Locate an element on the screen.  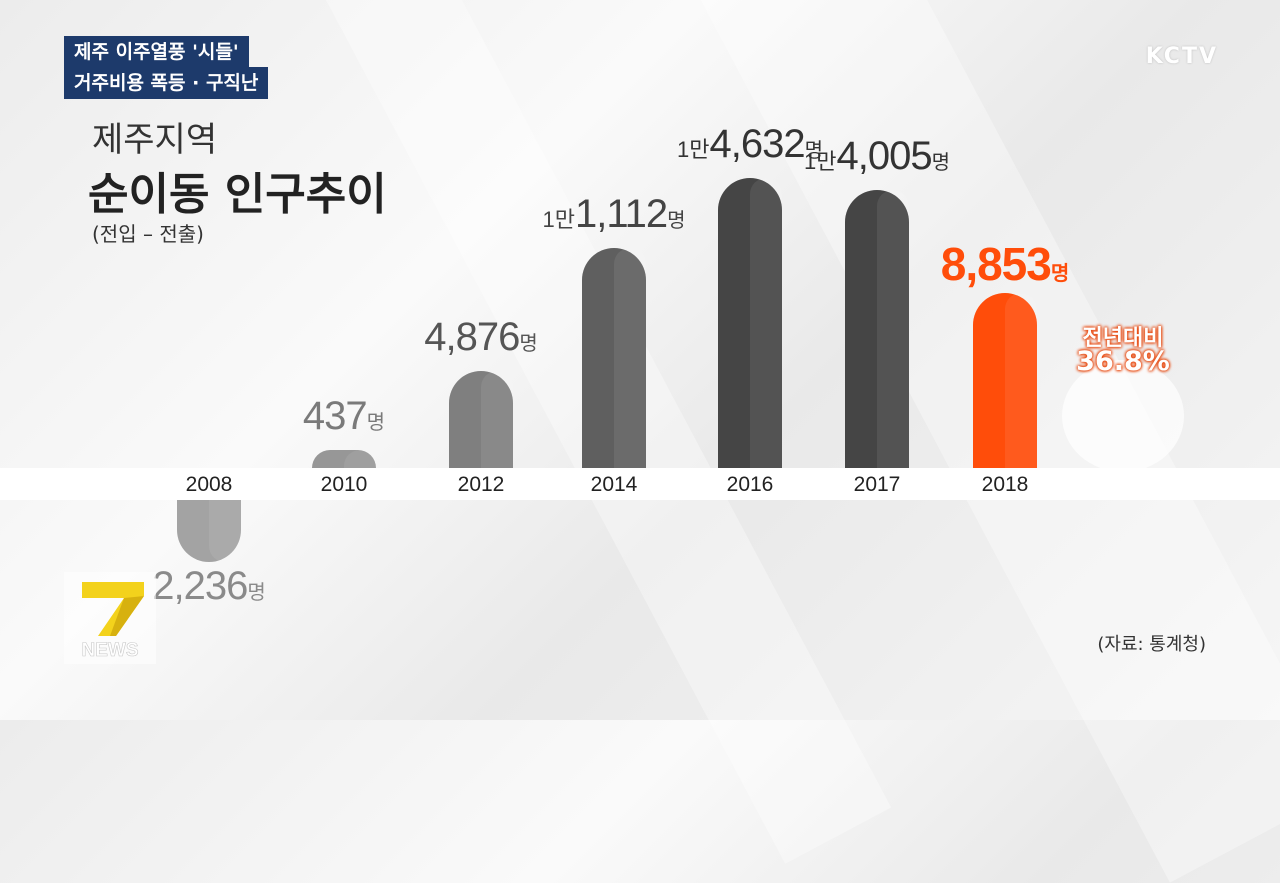
label-value: 4,876 is located at coordinates (472, 337).